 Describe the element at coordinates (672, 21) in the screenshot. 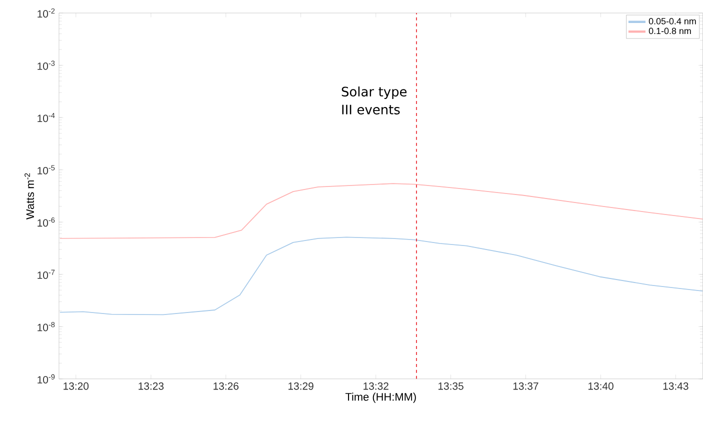

I see `legend-label: 0.05-0.4 nm` at that location.